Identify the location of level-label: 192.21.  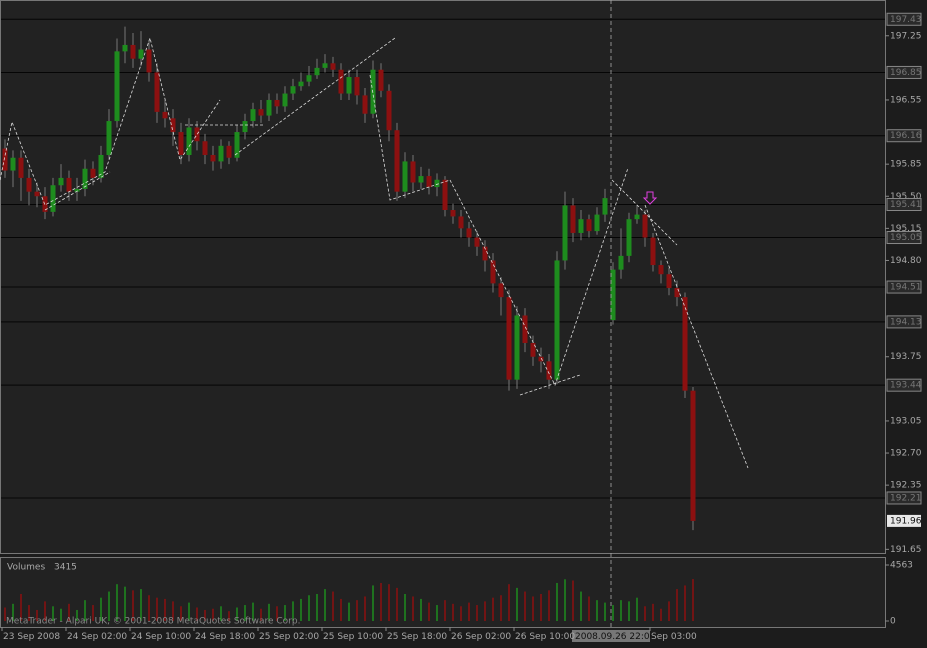
(906, 498).